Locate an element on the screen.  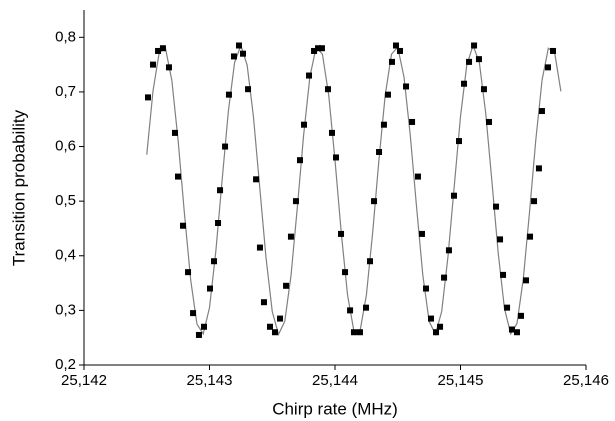
x-tick-label: 25,146 is located at coordinates (586, 380).